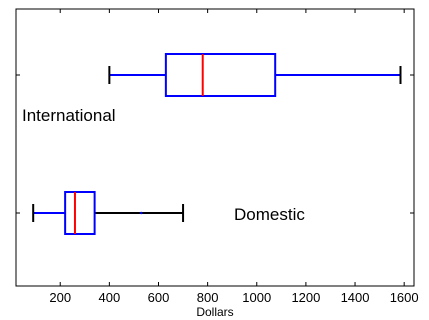  I want to click on whisker-marker, so click(141, 213).